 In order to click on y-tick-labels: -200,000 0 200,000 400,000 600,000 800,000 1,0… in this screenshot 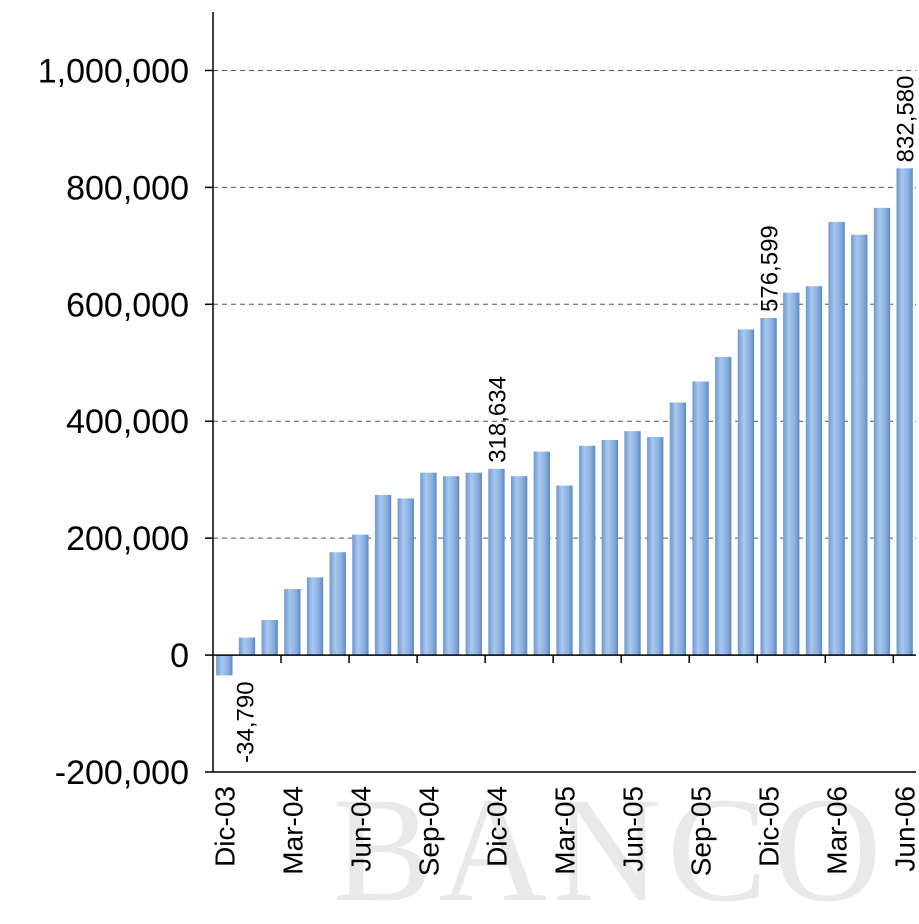, I will do `click(113, 422)`.